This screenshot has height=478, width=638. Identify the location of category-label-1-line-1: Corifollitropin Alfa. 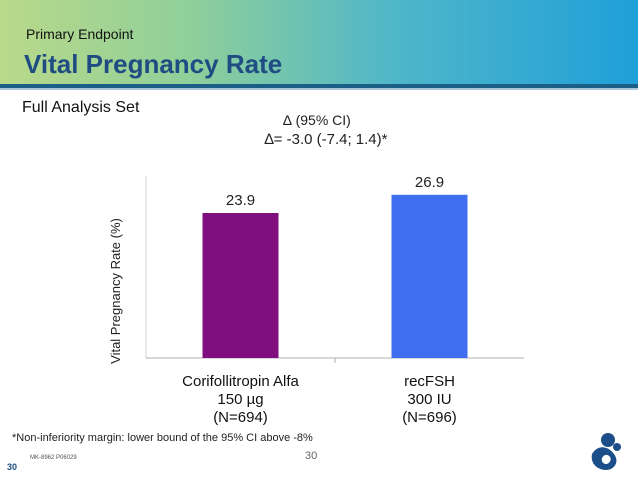
(240, 381).